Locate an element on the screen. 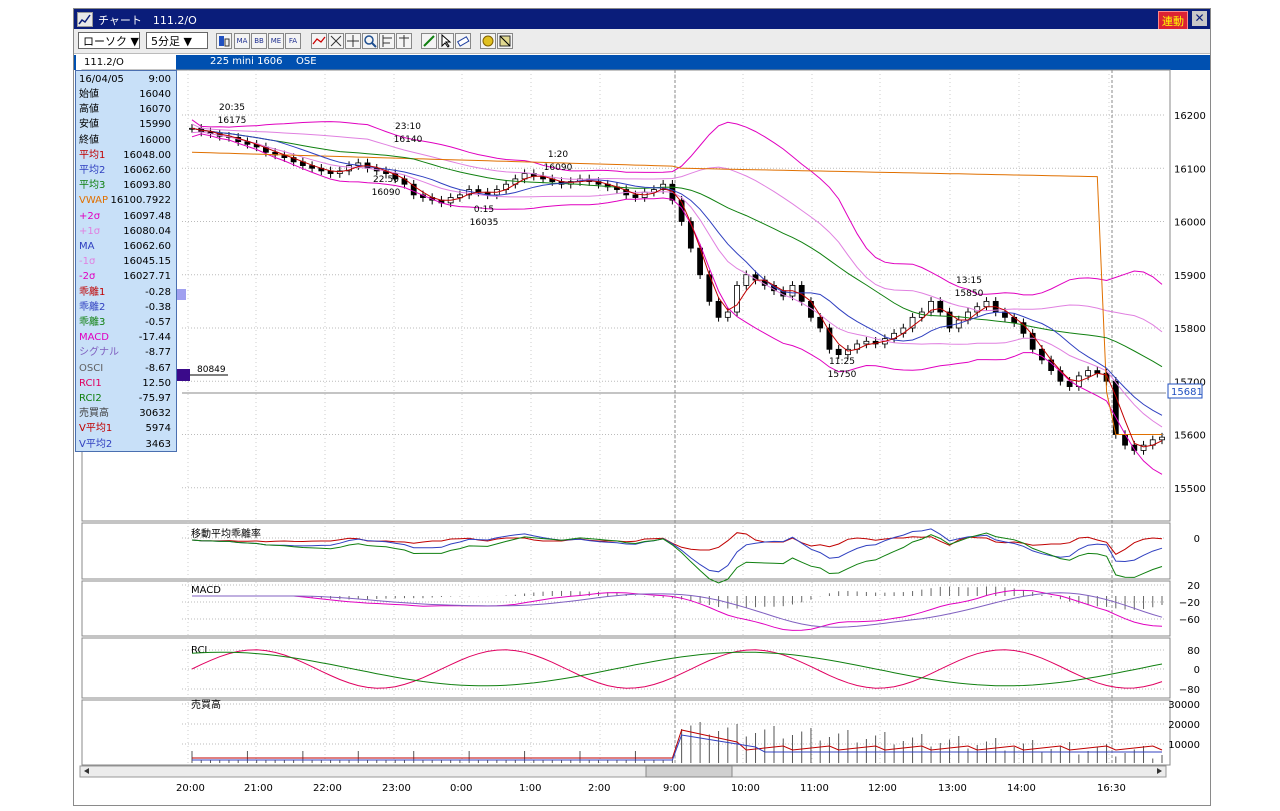 This screenshot has height=811, width=1280. panel-row-label: MA is located at coordinates (87, 246).